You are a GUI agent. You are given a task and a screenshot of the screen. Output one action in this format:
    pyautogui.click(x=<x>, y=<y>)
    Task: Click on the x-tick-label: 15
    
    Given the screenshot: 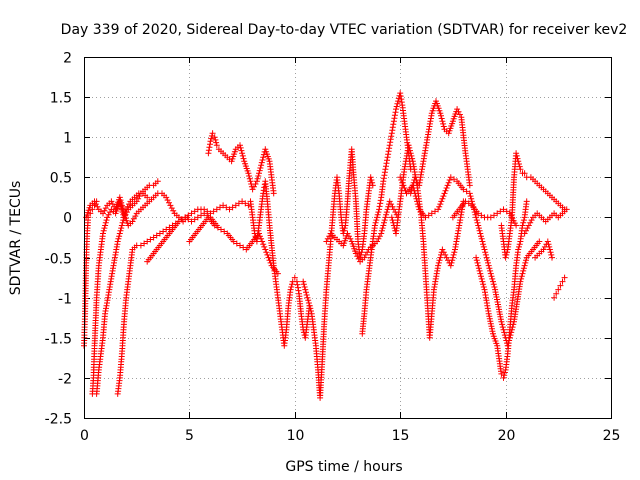 What is the action you would take?
    pyautogui.click(x=401, y=436)
    